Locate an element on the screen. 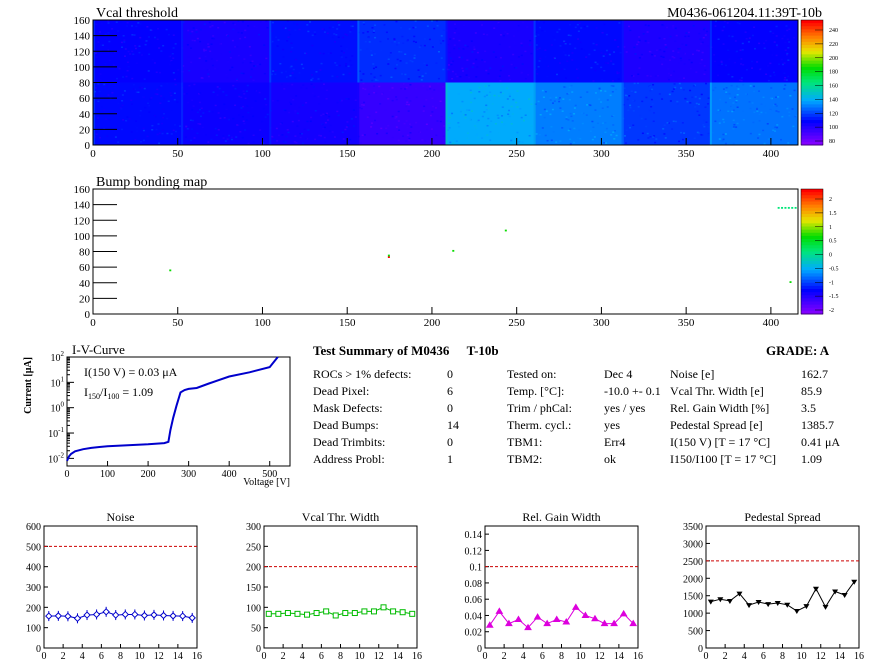 The width and height of the screenshot is (896, 672). small-x-tick-label: 12 is located at coordinates (600, 656).